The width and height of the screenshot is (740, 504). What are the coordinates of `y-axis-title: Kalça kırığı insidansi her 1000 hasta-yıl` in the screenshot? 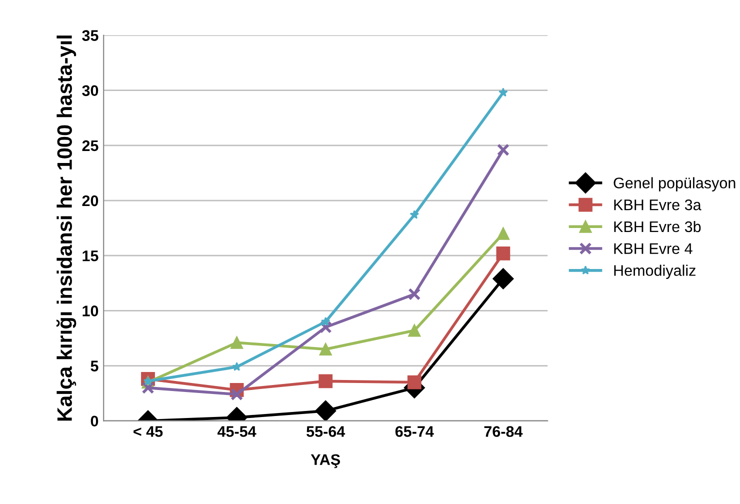 It's located at (66, 228).